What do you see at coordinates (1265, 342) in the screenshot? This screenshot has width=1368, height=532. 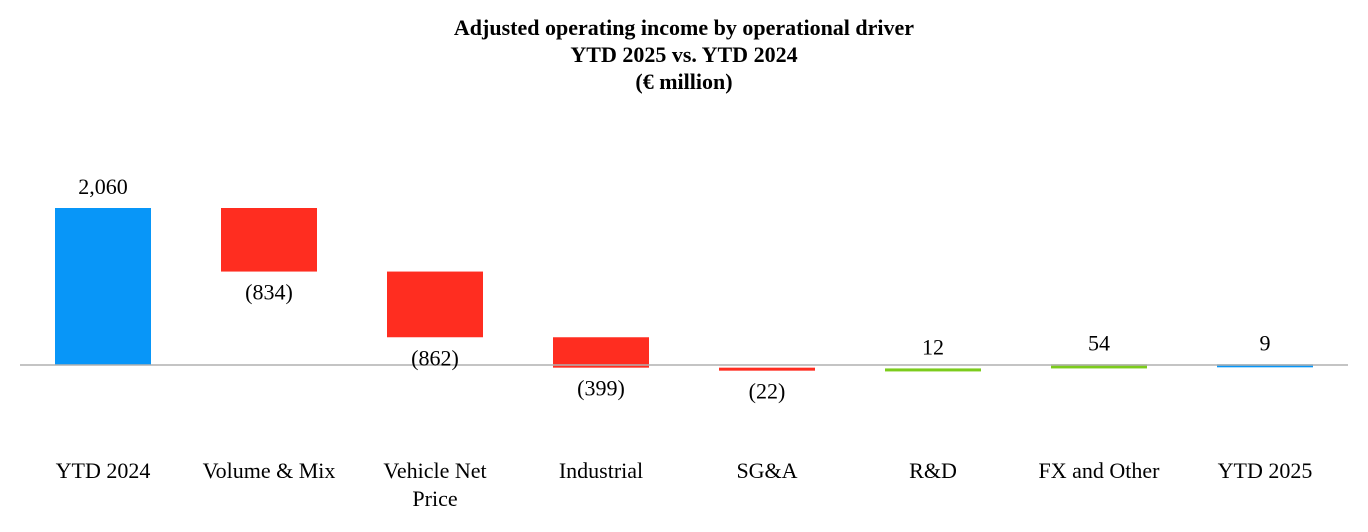 I see `value-label-7: 9` at bounding box center [1265, 342].